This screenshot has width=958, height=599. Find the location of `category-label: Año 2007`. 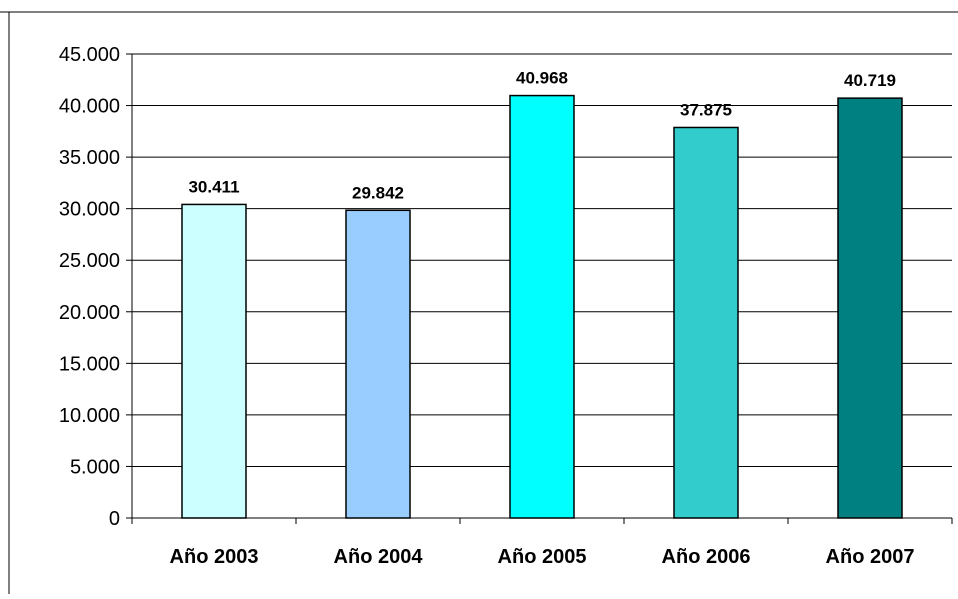

category-label: Año 2007 is located at coordinates (870, 557).